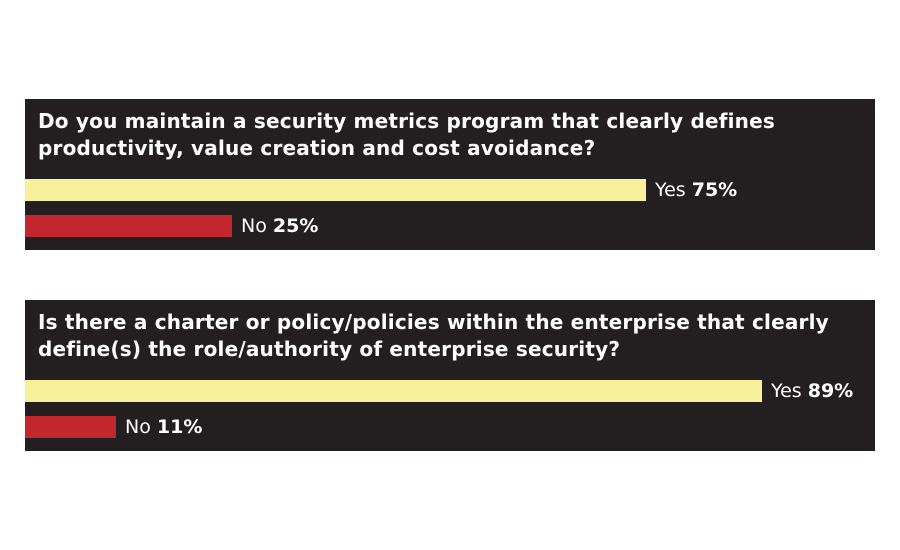  I want to click on value-label: 89%, so click(830, 391).